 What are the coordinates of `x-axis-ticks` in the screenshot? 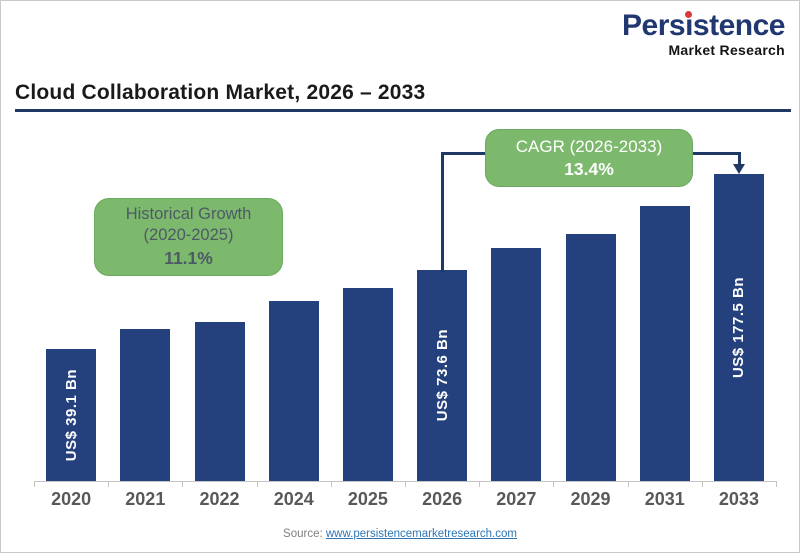 It's located at (406, 484).